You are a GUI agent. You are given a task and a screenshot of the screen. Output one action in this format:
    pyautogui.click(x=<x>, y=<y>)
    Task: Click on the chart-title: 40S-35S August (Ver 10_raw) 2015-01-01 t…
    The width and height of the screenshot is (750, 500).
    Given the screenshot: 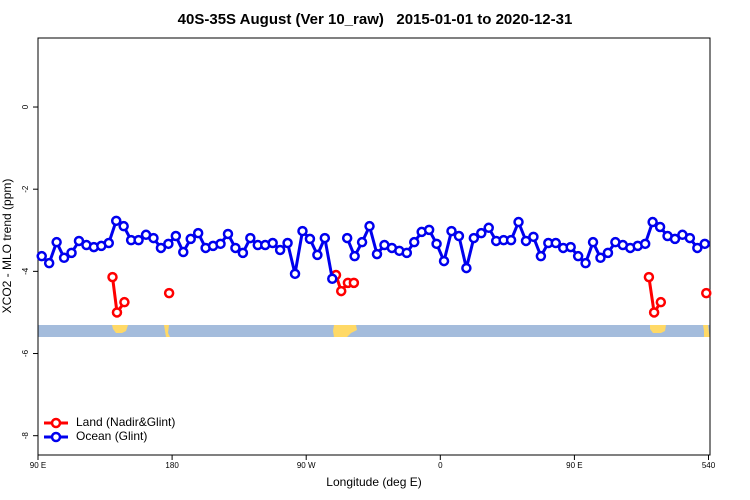 What is the action you would take?
    pyautogui.click(x=375, y=19)
    